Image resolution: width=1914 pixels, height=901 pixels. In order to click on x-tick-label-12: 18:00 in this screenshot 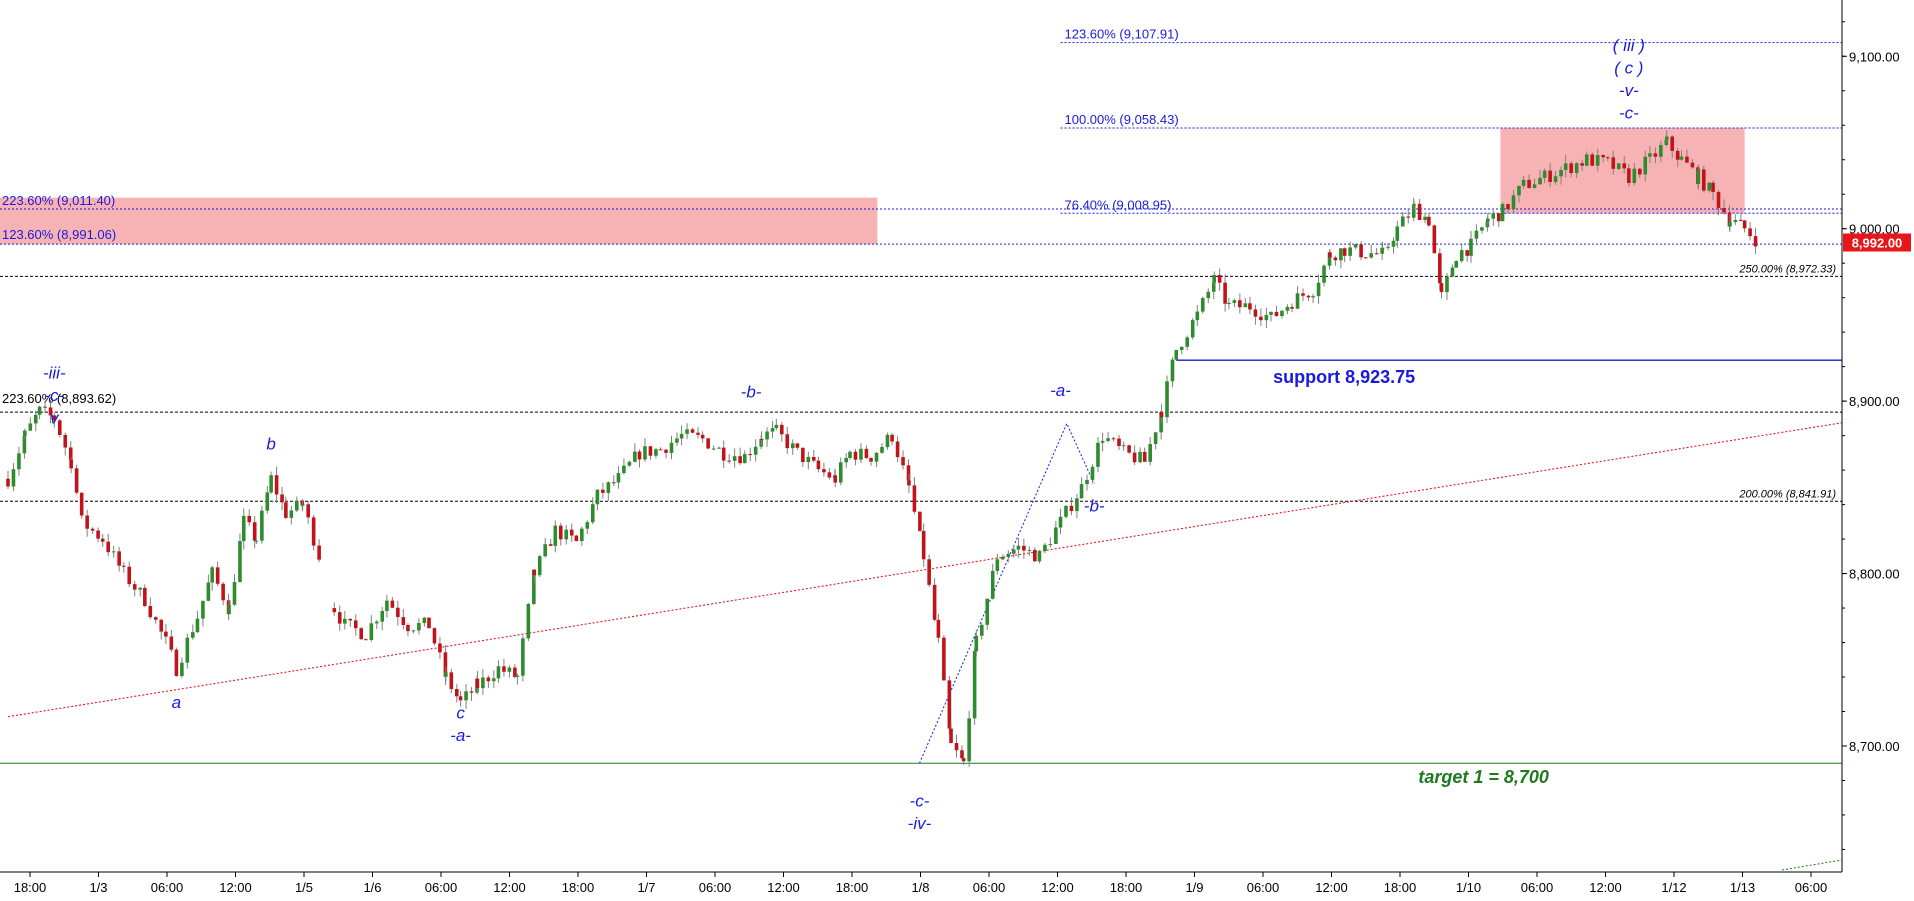, I will do `click(852, 887)`.